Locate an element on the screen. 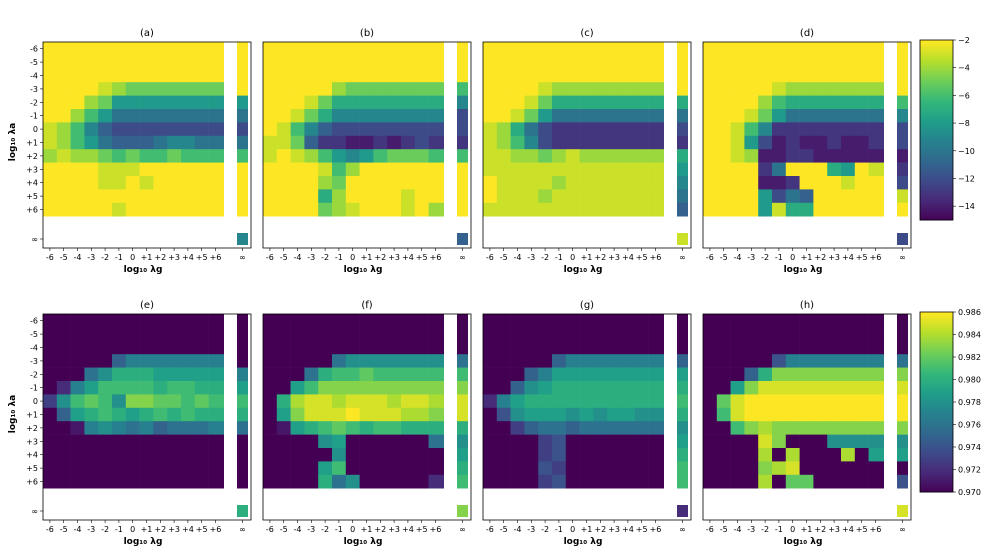 Image resolution: width=1003 pixels, height=560 pixels. x-tick-label: +4 is located at coordinates (848, 529).